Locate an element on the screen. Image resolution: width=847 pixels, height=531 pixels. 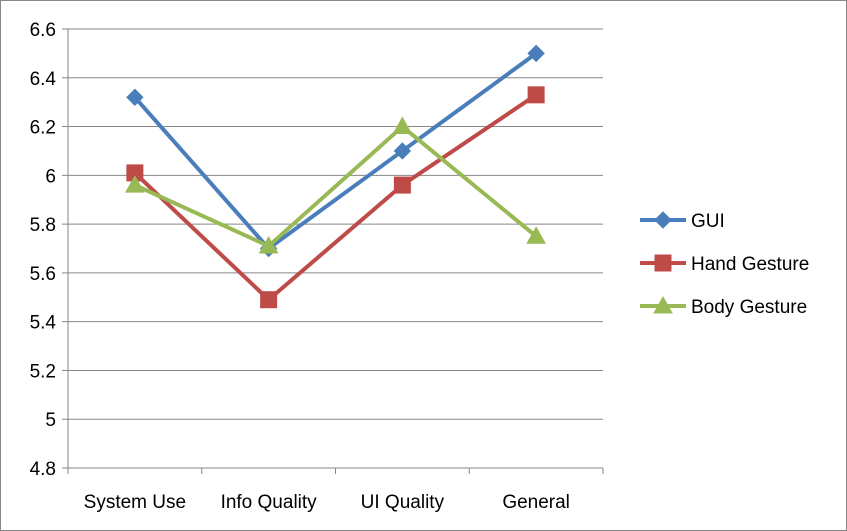
y-tick-label: 5.6 is located at coordinates (43, 274).